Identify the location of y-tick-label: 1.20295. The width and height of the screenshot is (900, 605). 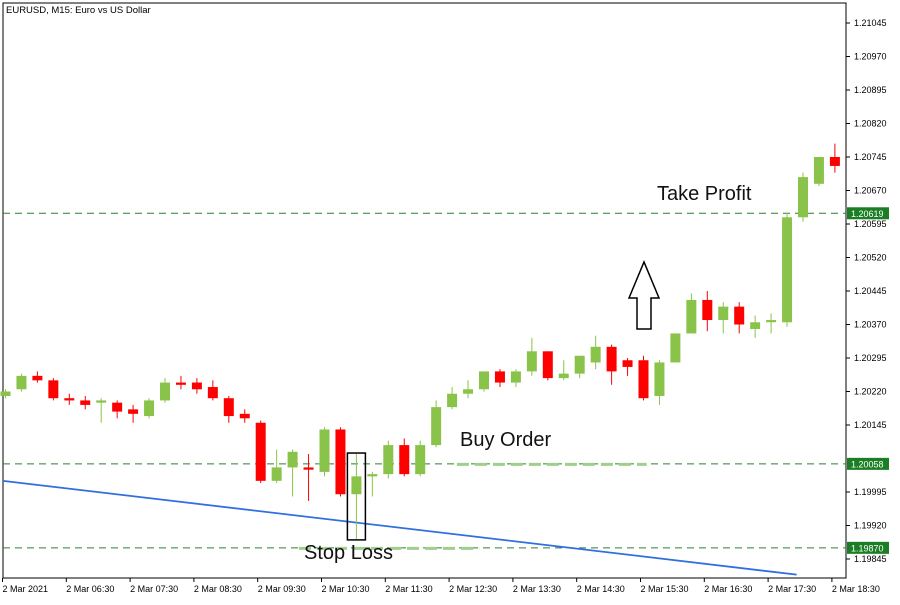
(870, 358).